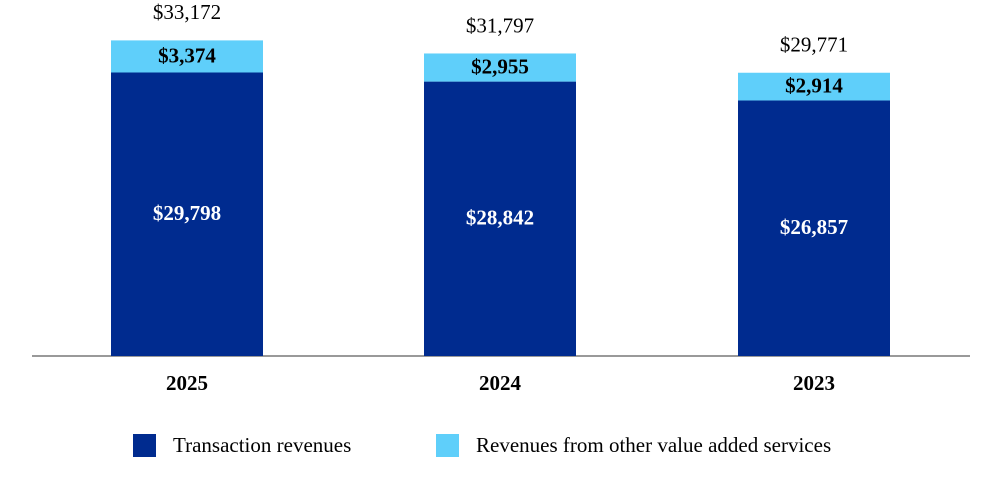 The width and height of the screenshot is (1000, 500). Describe the element at coordinates (187, 12) in the screenshot. I see `total-label: $33,172` at that location.